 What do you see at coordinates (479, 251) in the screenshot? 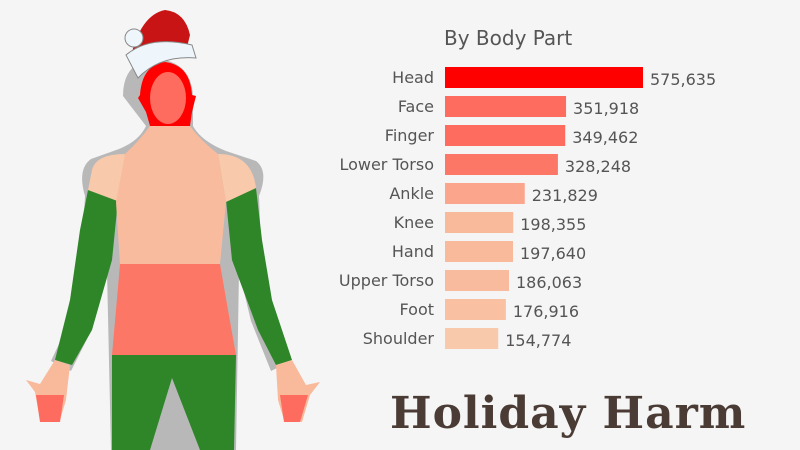
I see `bar-hand` at bounding box center [479, 251].